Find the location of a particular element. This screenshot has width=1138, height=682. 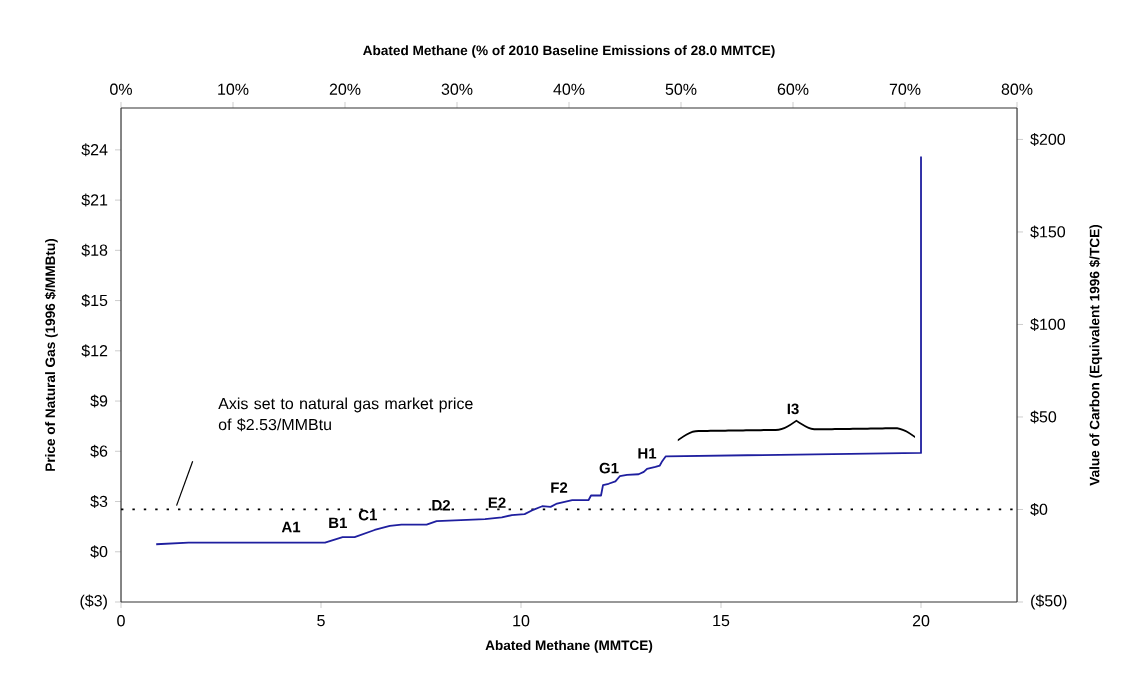

x2-tick-label: 40% is located at coordinates (569, 89).